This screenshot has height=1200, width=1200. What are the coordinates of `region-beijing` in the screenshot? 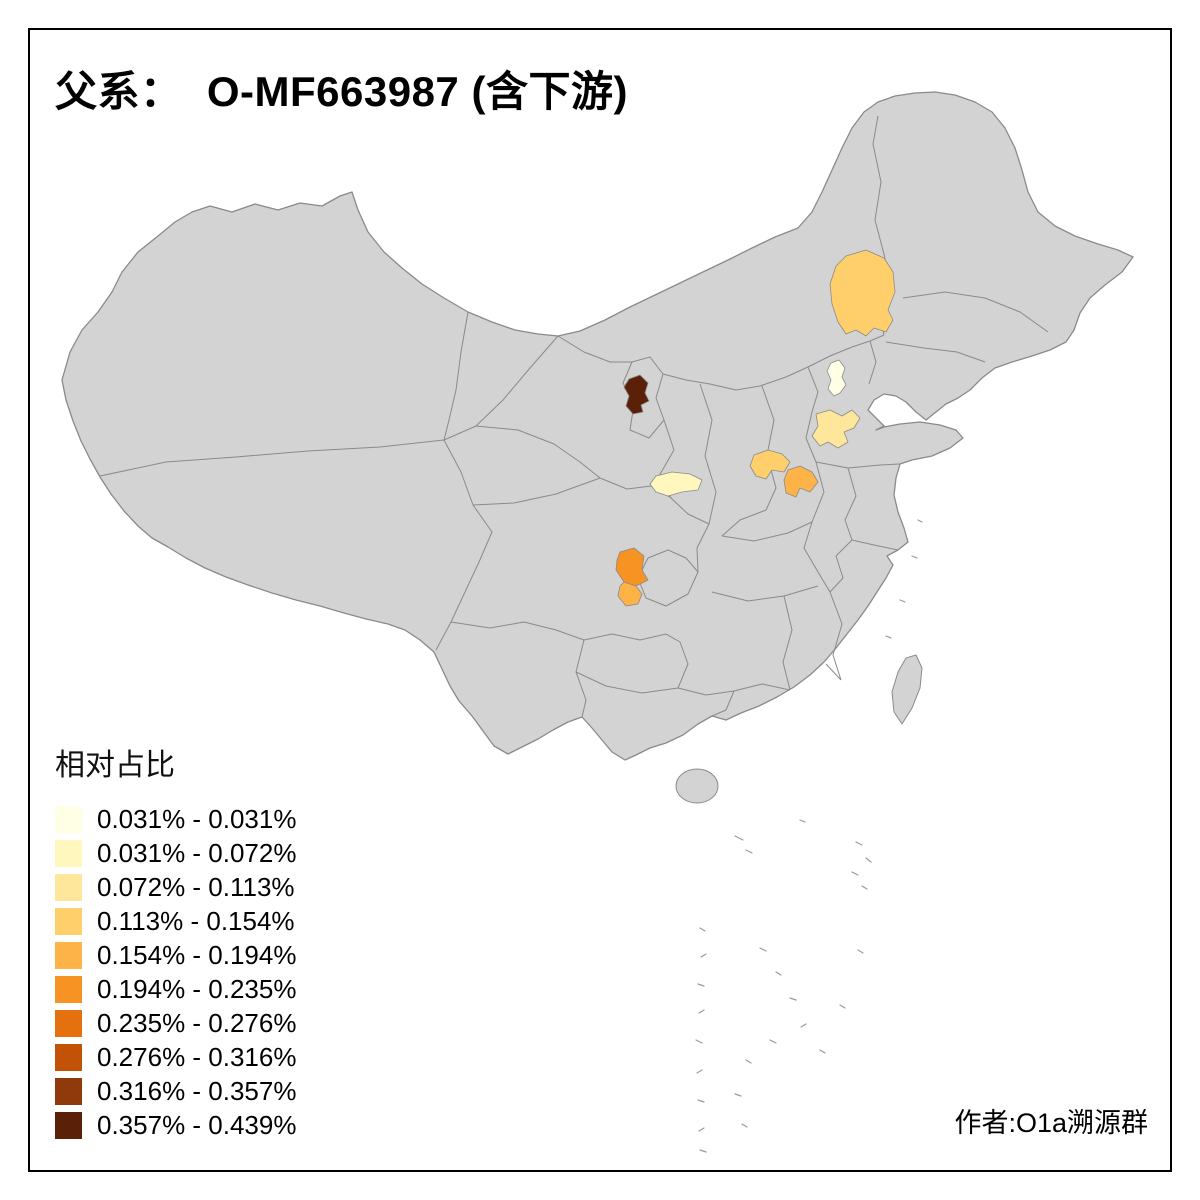 It's located at (836, 378).